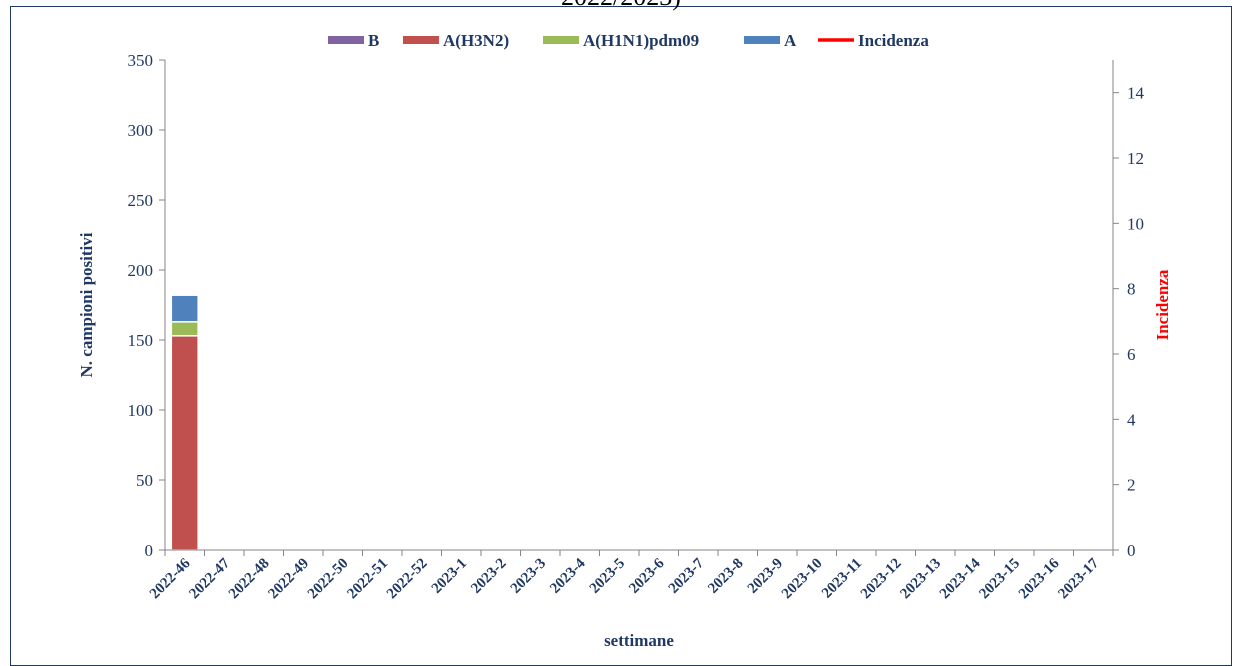 The width and height of the screenshot is (1242, 666). I want to click on x-tick-label: 2023-15, so click(999, 579).